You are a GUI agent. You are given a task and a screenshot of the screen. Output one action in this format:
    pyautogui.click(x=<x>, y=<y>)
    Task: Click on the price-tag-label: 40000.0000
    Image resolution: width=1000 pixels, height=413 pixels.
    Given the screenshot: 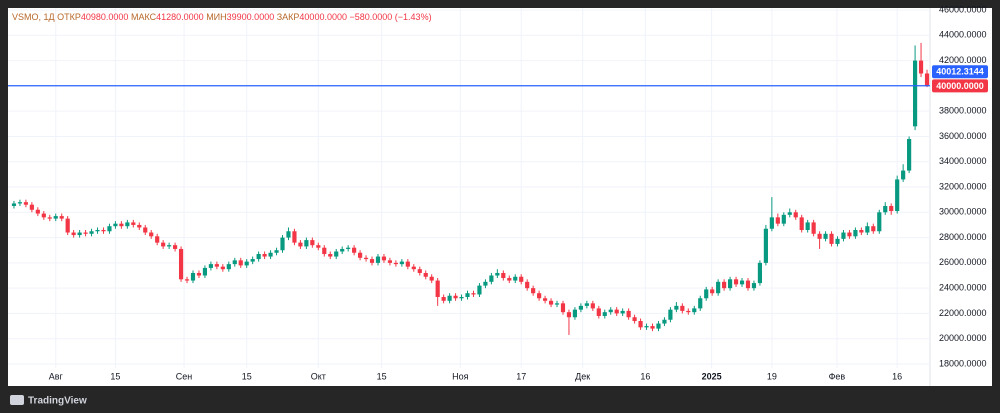 What is the action you would take?
    pyautogui.click(x=960, y=86)
    